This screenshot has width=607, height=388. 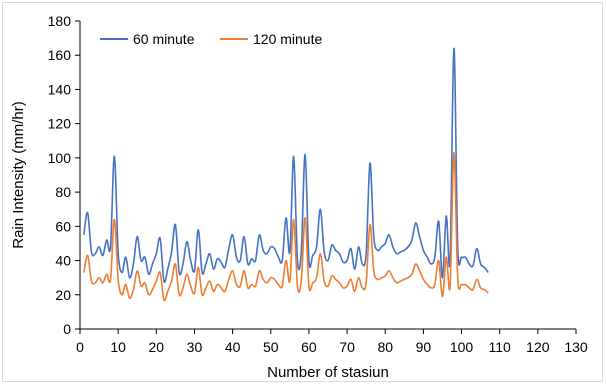 I want to click on y-tick-label: 140, so click(x=60, y=89).